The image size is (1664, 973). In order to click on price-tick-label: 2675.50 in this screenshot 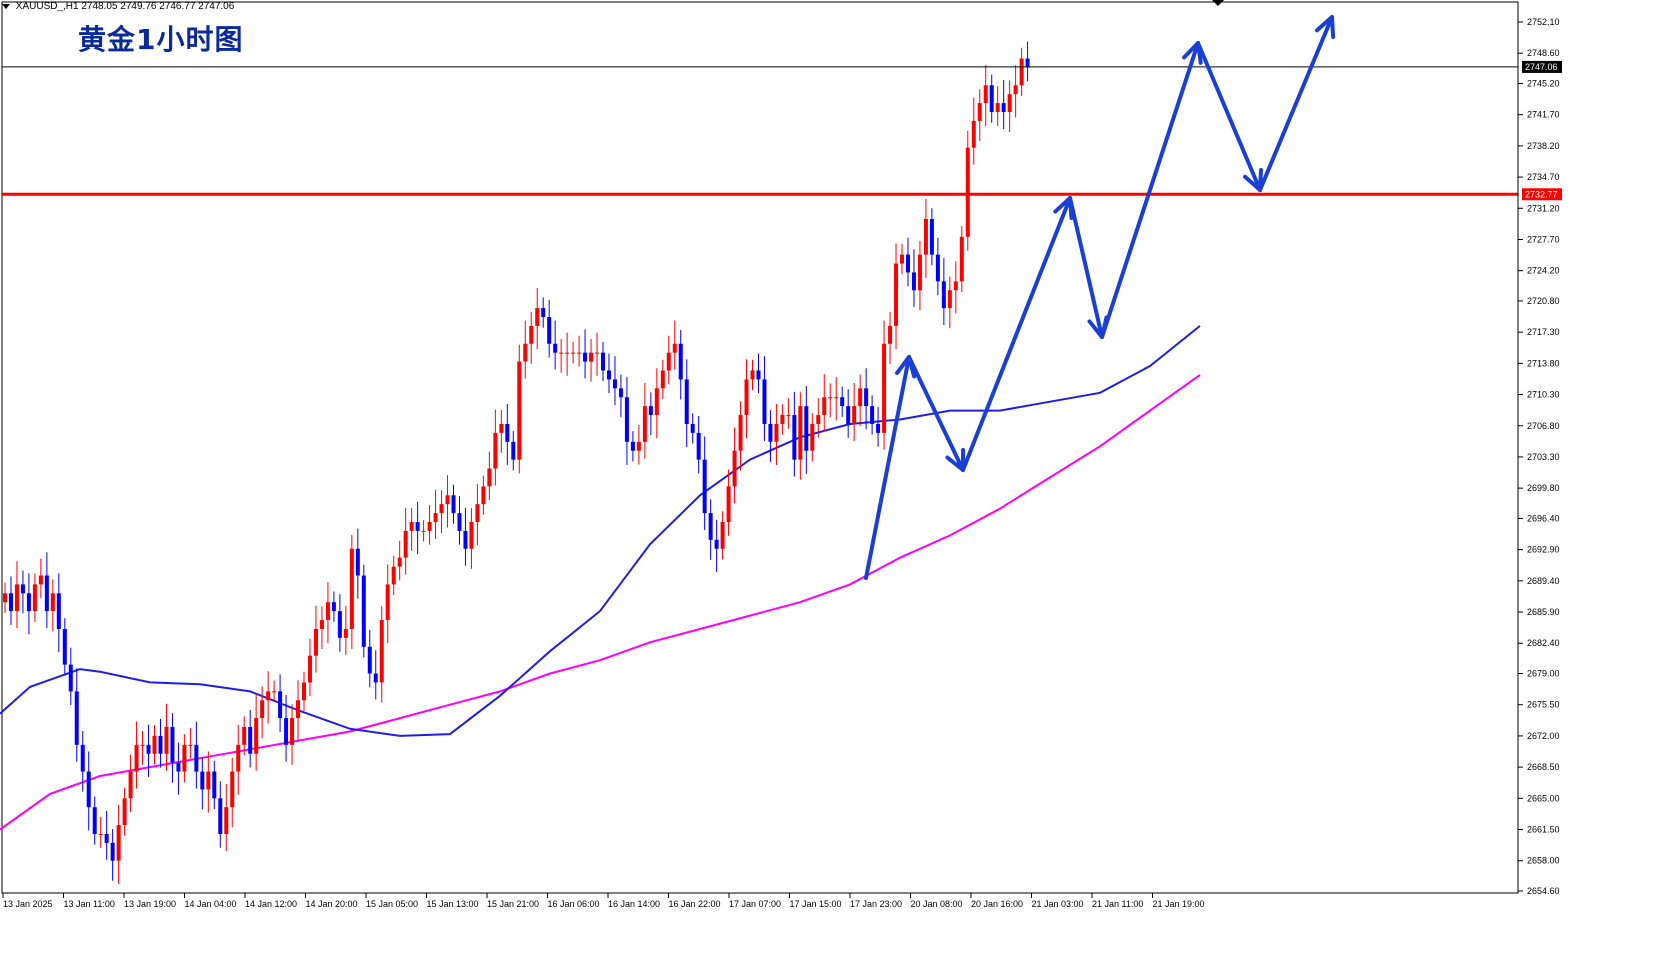, I will do `click(1543, 705)`.